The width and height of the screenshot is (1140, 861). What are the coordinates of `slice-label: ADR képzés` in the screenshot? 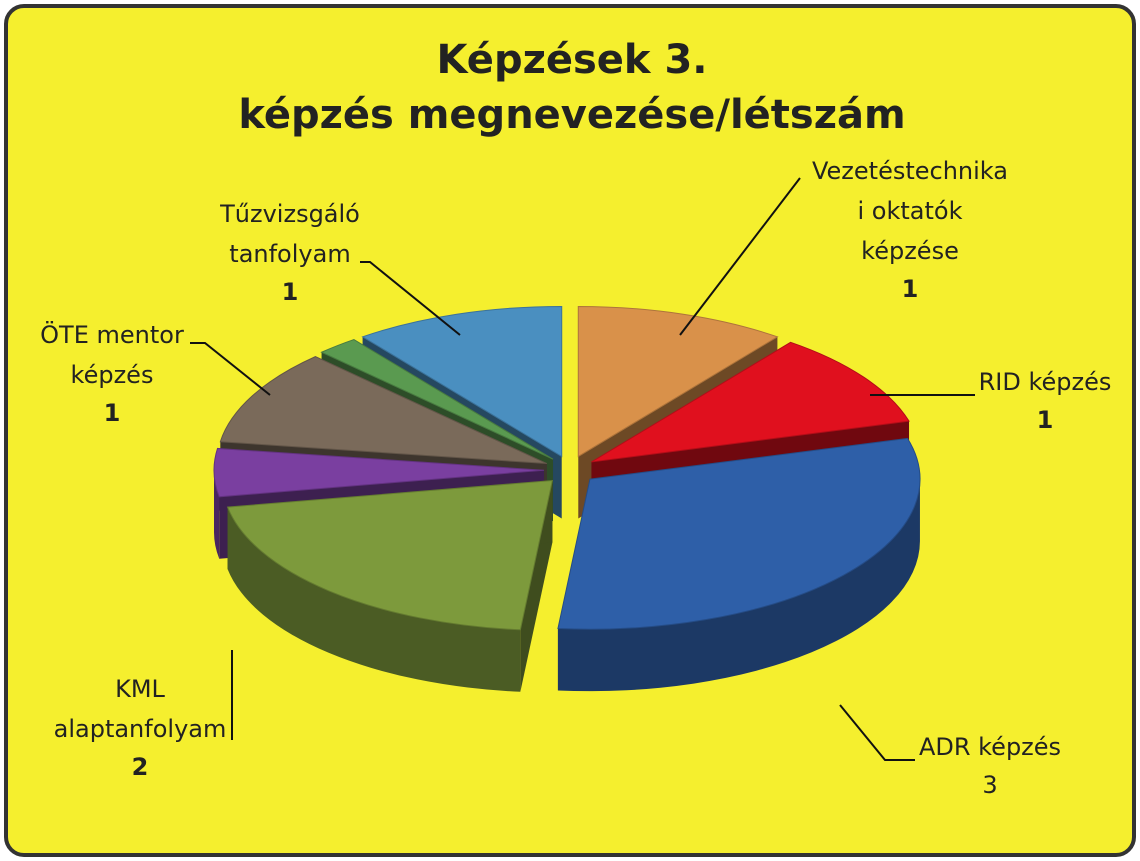 It's located at (990, 747).